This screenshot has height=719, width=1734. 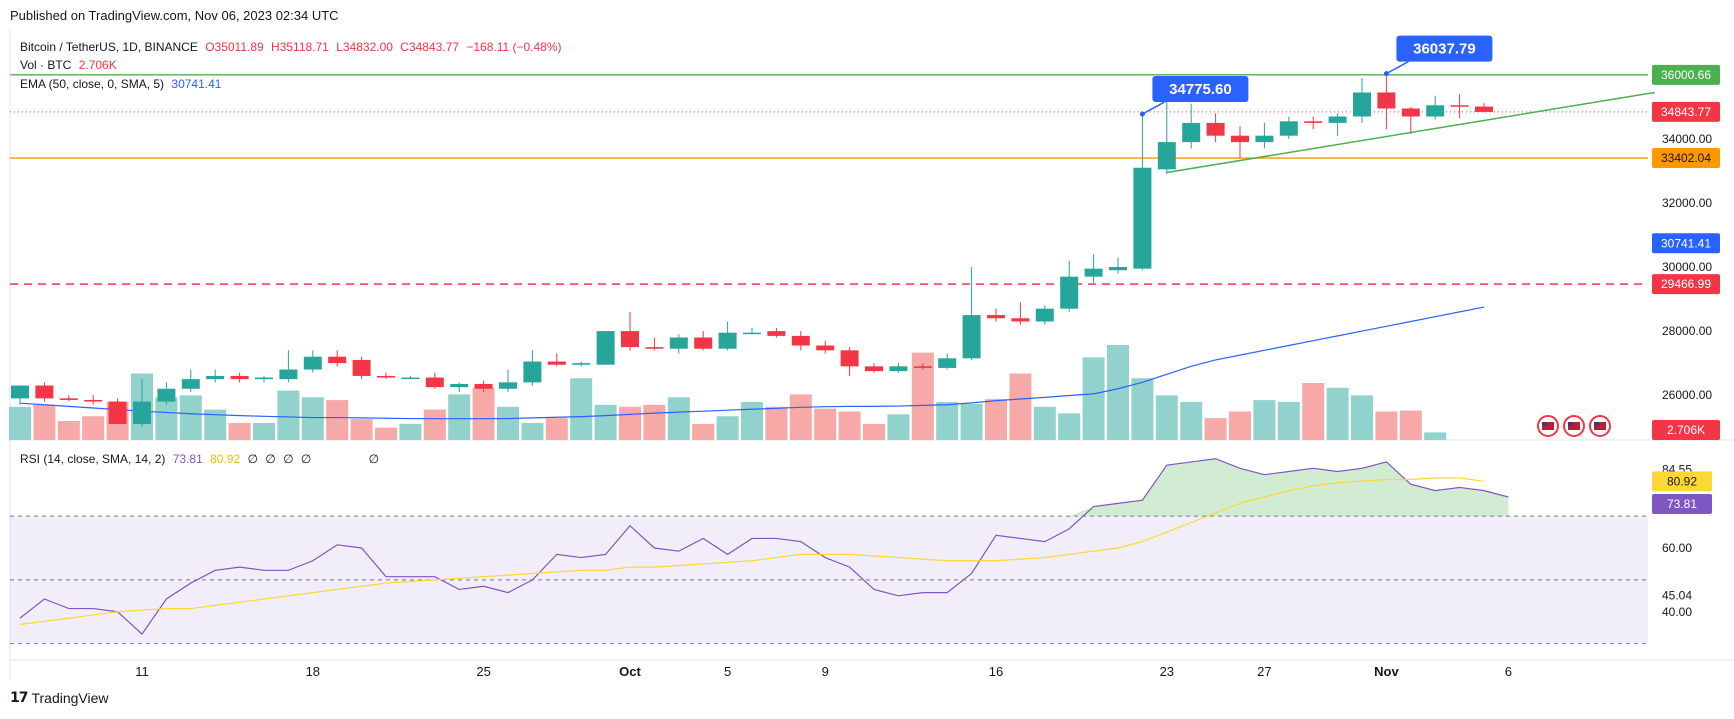 I want to click on volume-label: Vol · BTC, so click(x=46, y=65).